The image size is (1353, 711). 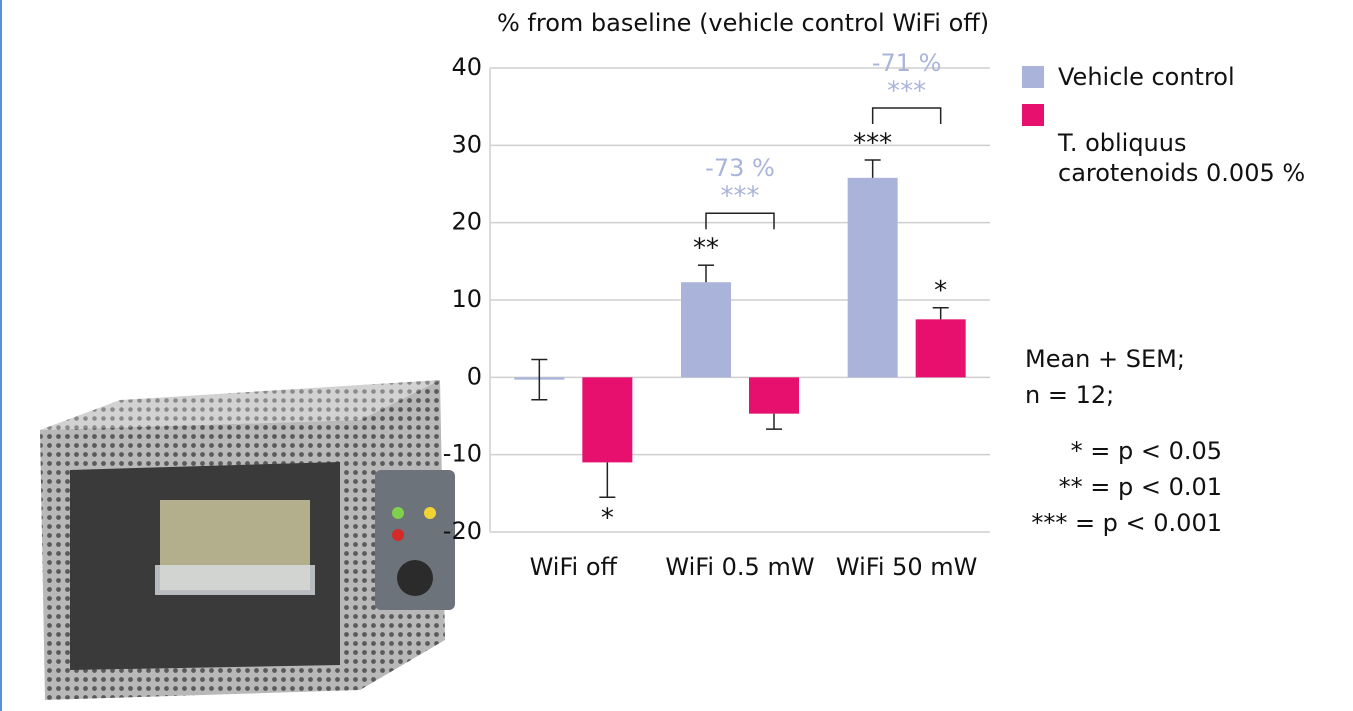 What do you see at coordinates (1146, 77) in the screenshot?
I see `legend-label: Vehicle control` at bounding box center [1146, 77].